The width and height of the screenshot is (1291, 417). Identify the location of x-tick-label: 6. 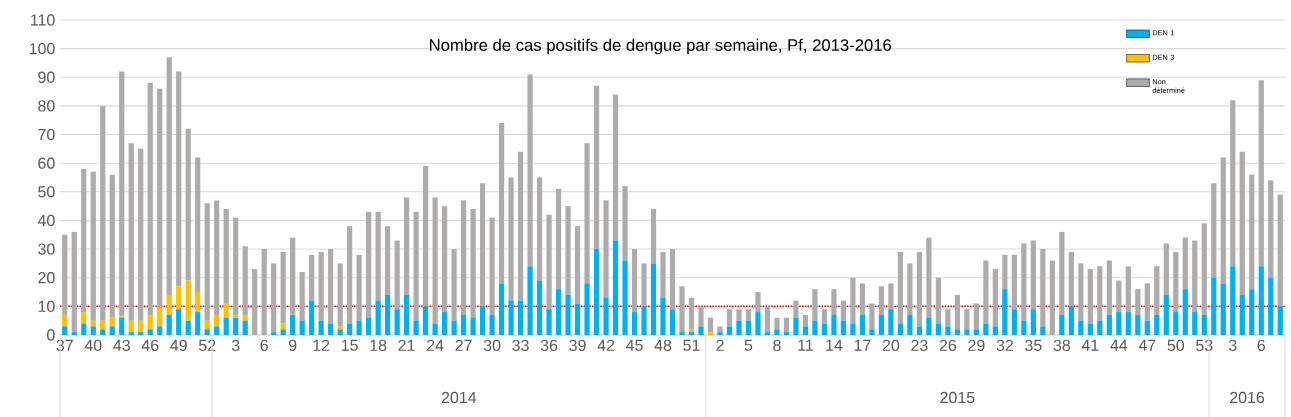
(264, 345).